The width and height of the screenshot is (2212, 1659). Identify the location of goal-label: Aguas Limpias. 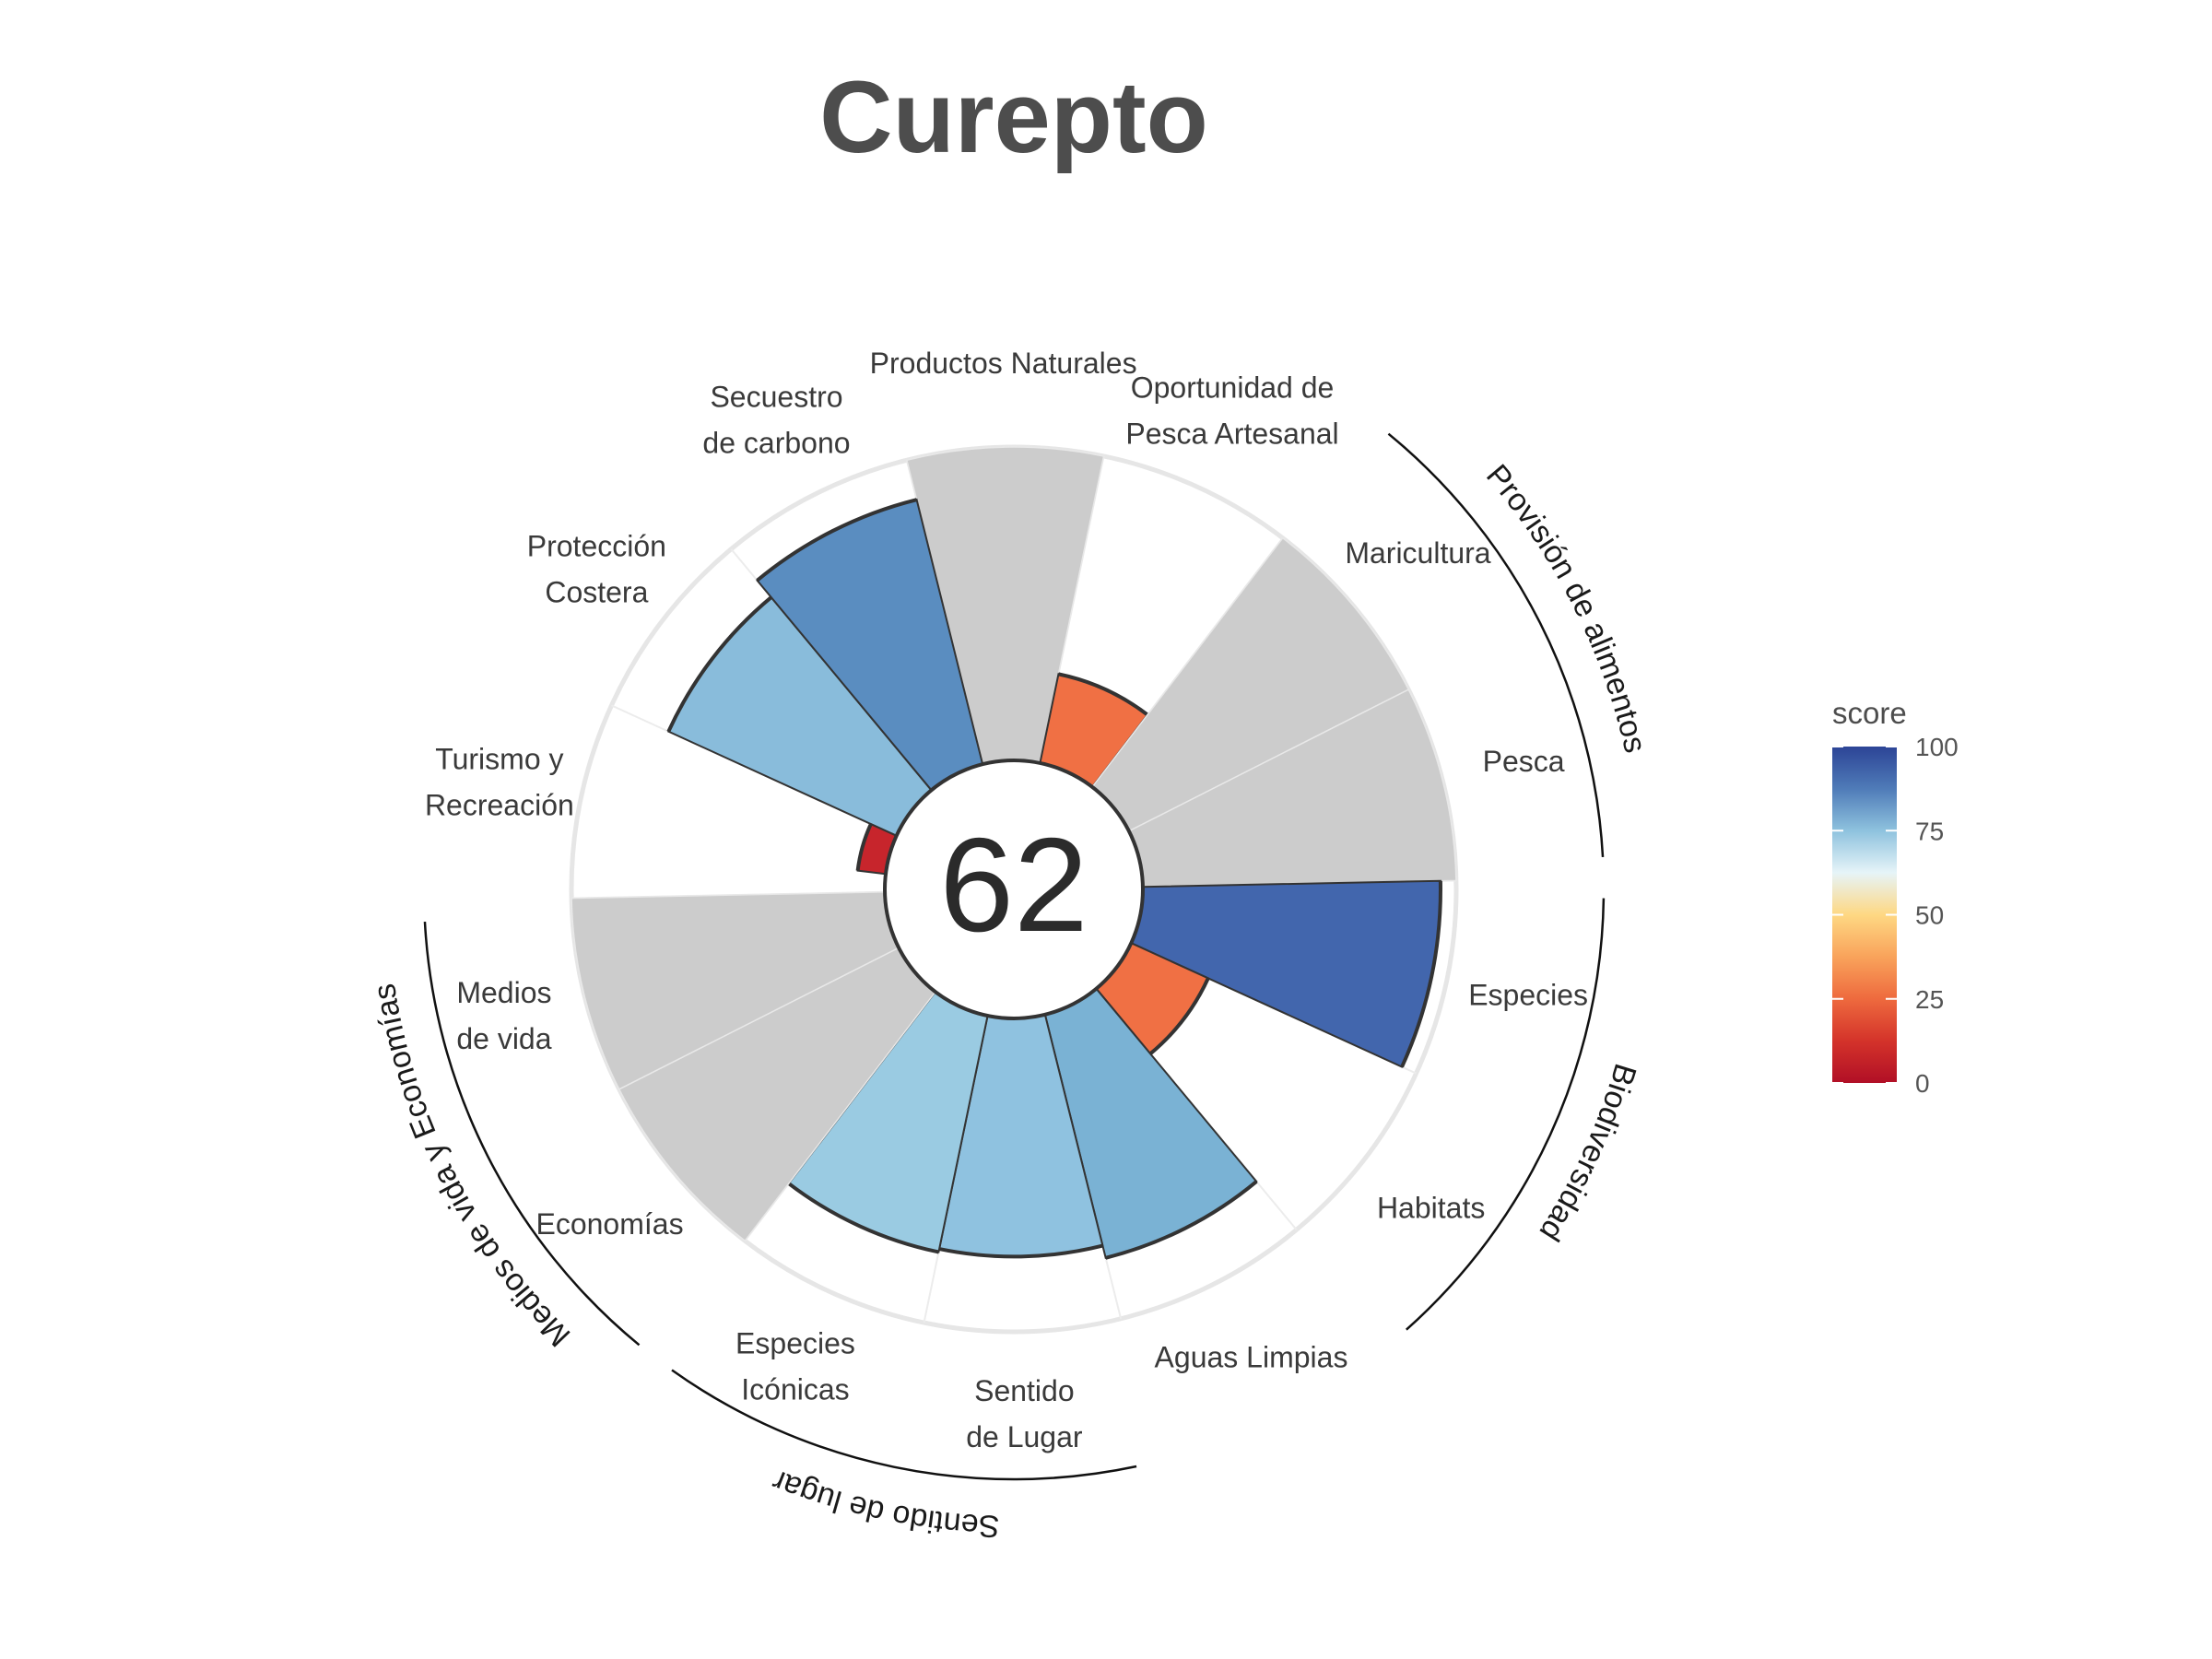
(1251, 1357).